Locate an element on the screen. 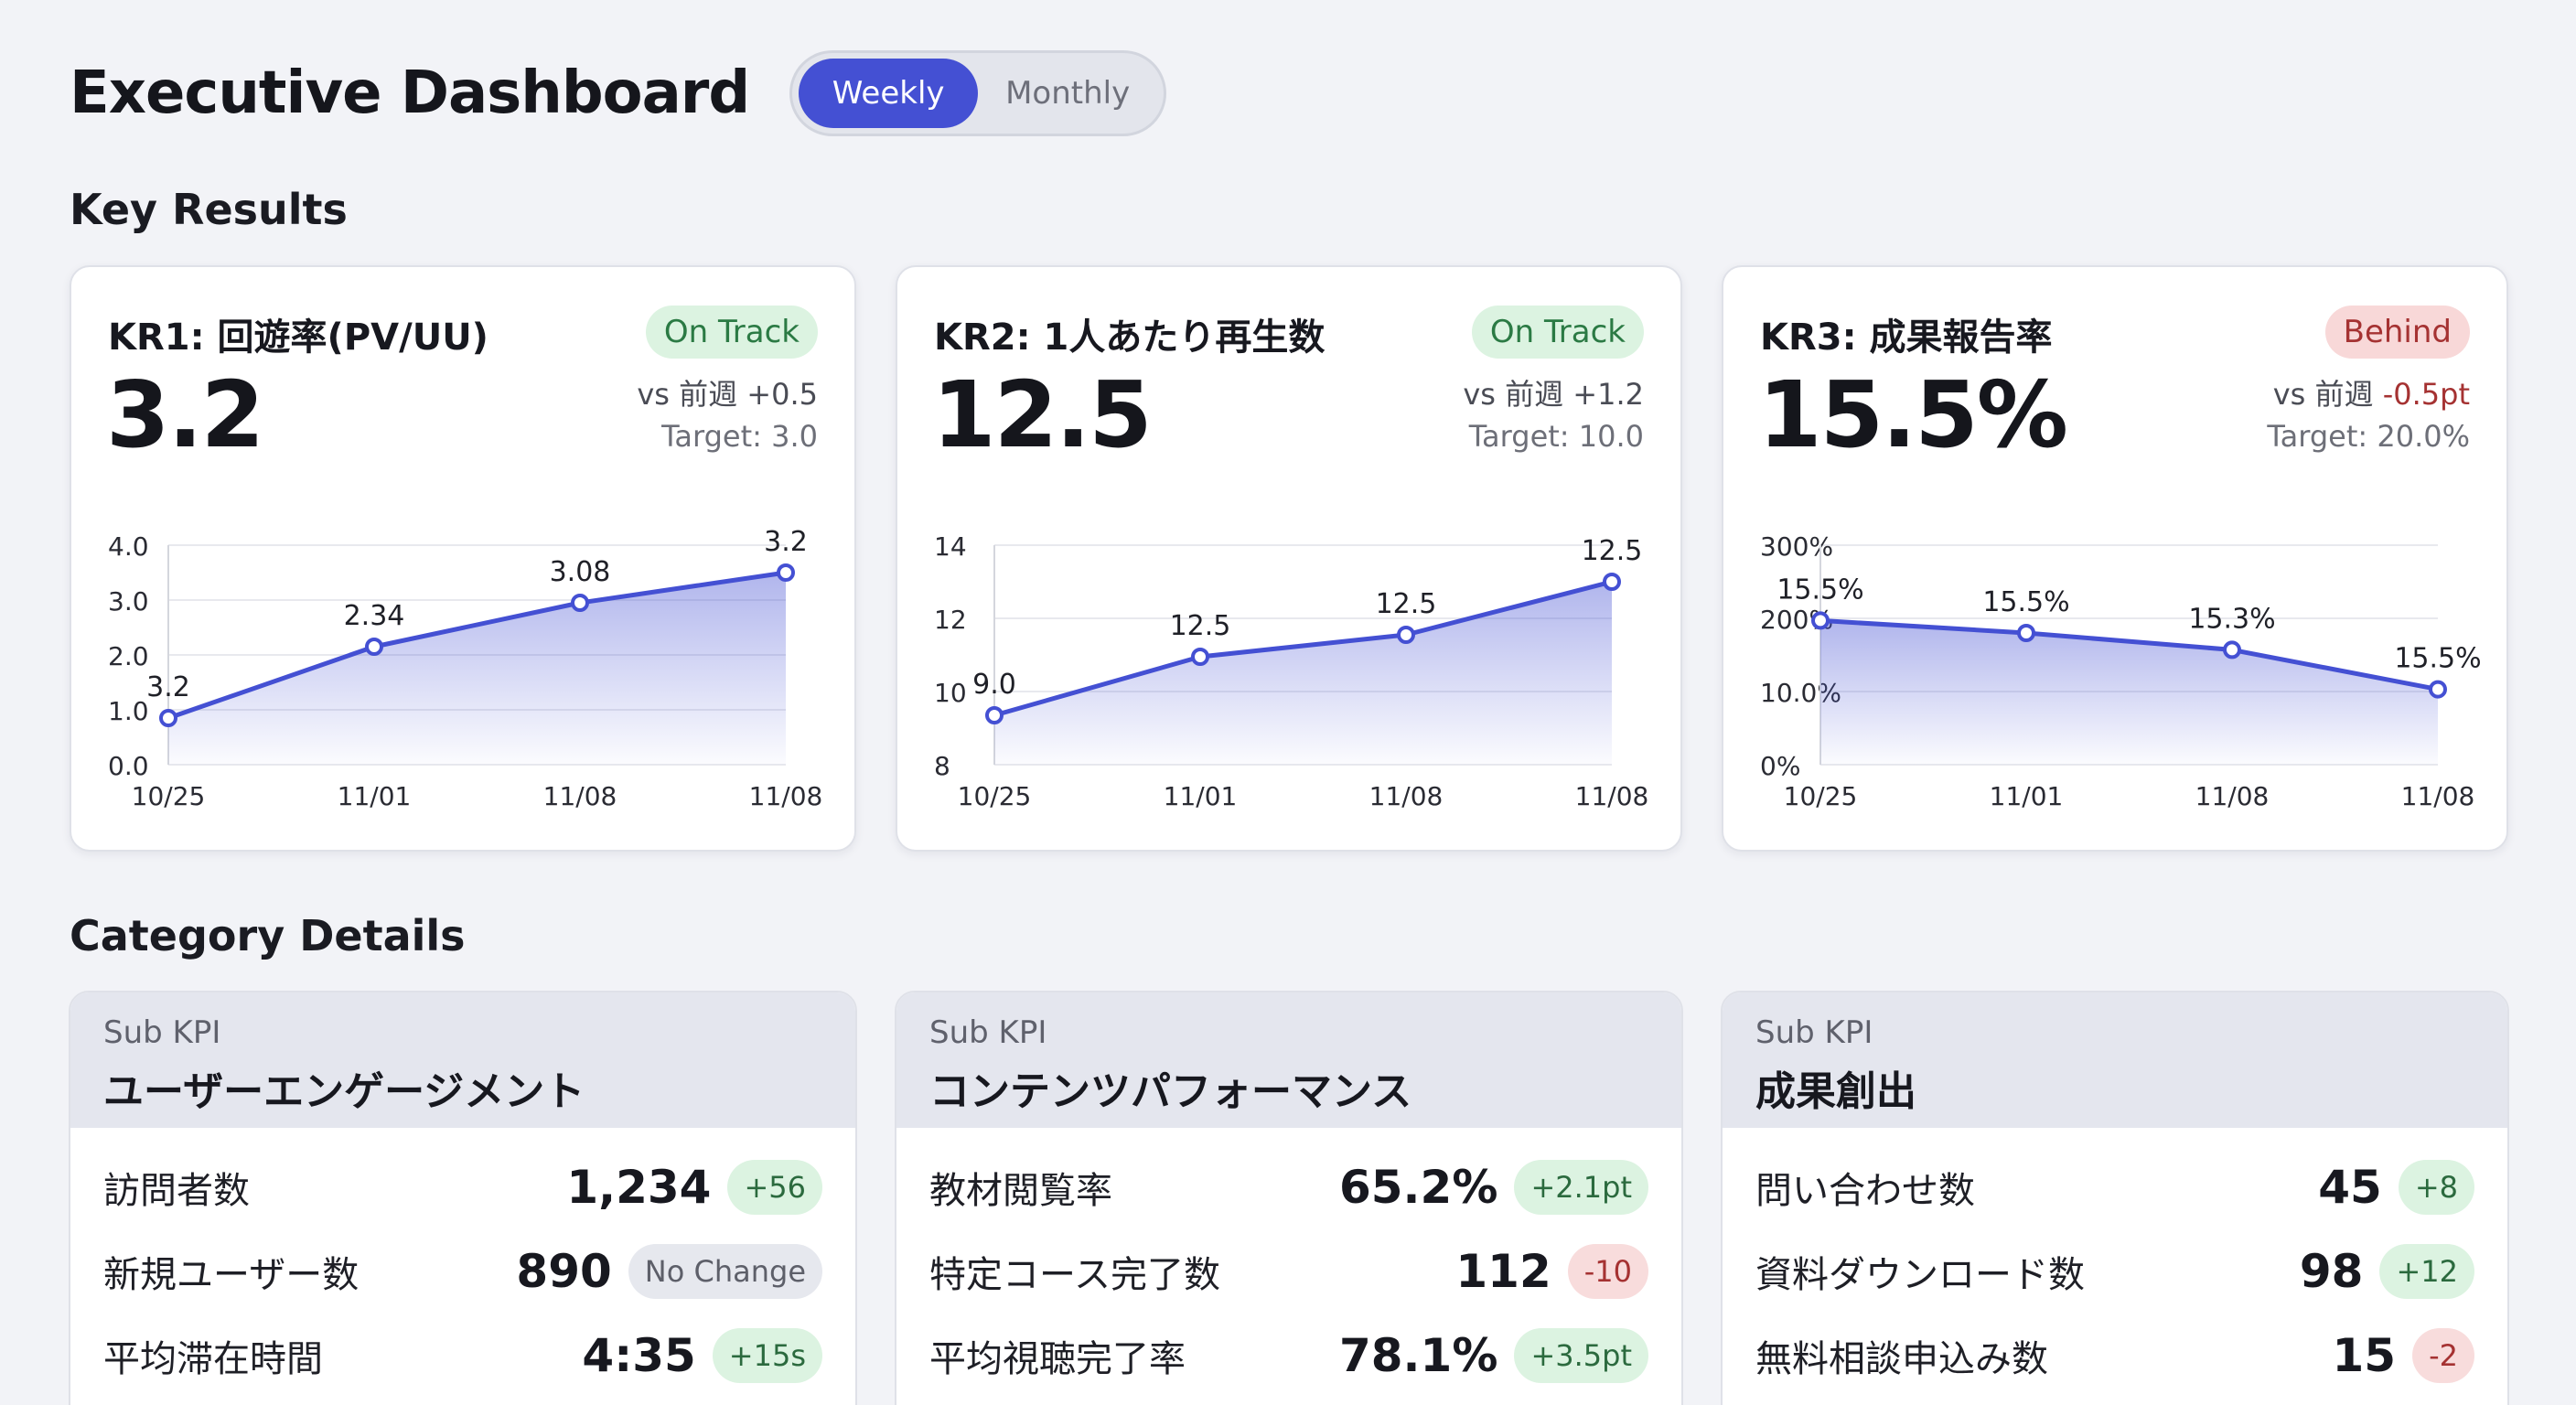 The height and width of the screenshot is (1405, 2576). vs-delta: +1.2 is located at coordinates (1608, 394).